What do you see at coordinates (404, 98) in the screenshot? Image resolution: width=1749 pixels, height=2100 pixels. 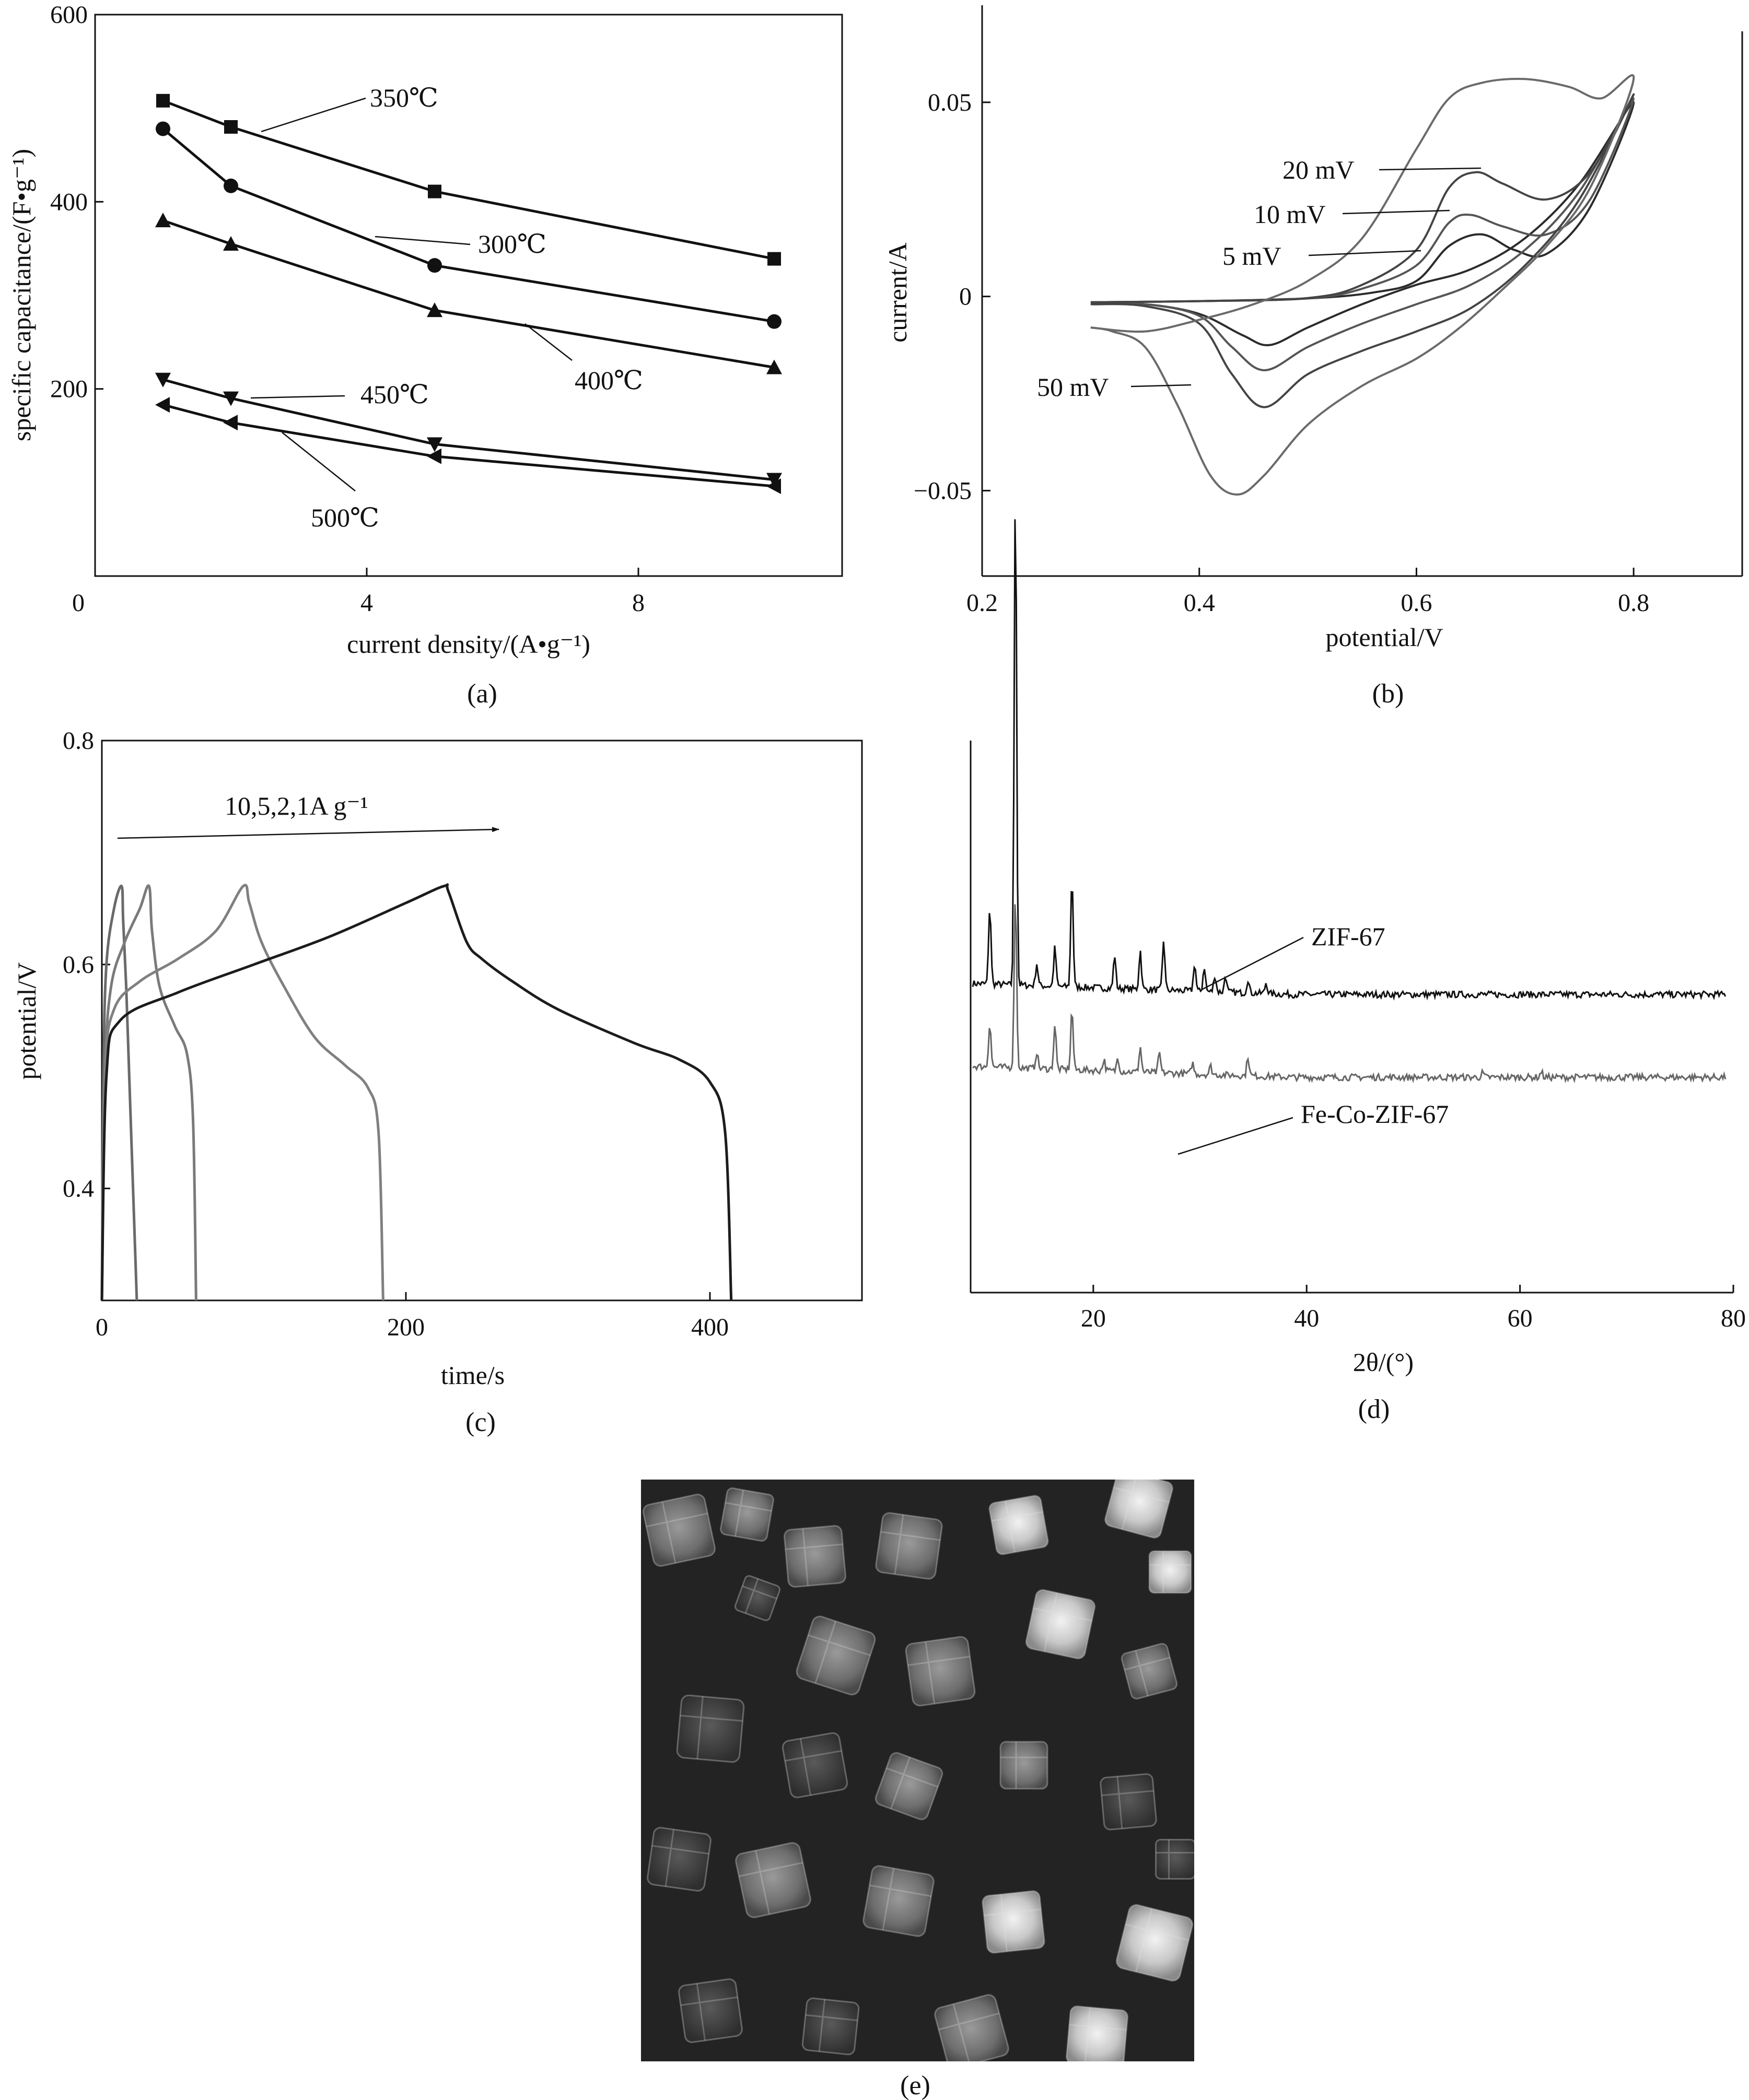 I see `a-label-350: 350℃` at bounding box center [404, 98].